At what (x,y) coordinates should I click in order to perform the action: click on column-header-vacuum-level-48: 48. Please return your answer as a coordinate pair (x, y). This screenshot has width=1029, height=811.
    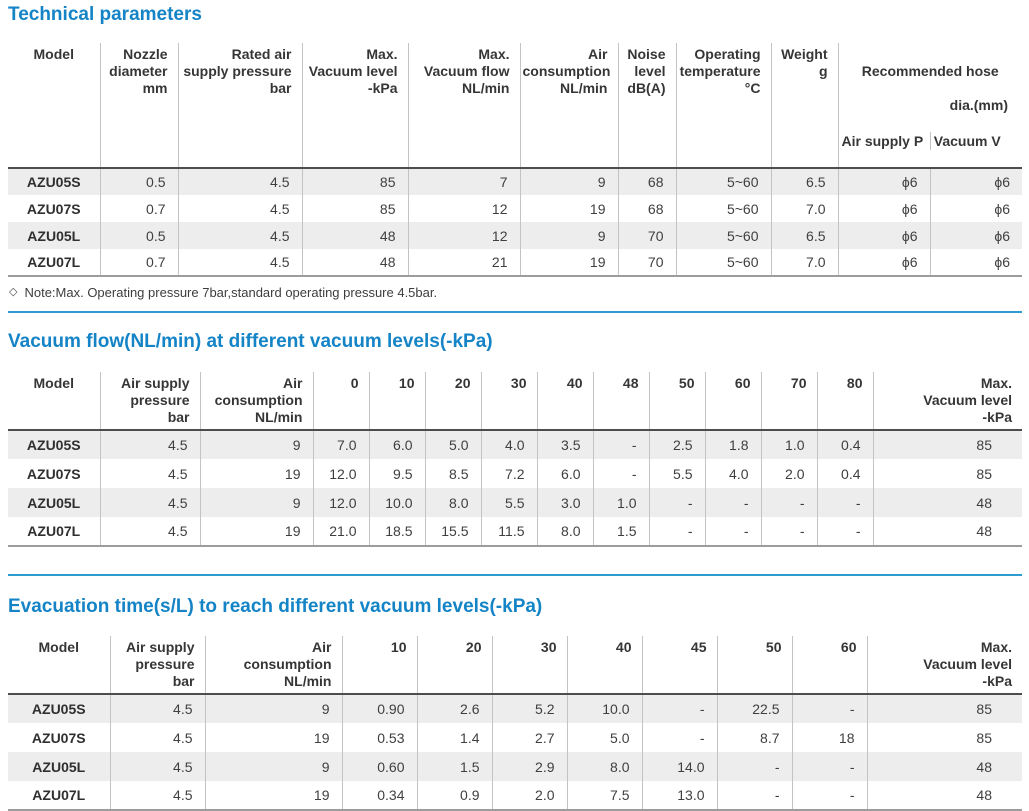
    Looking at the image, I should click on (620, 401).